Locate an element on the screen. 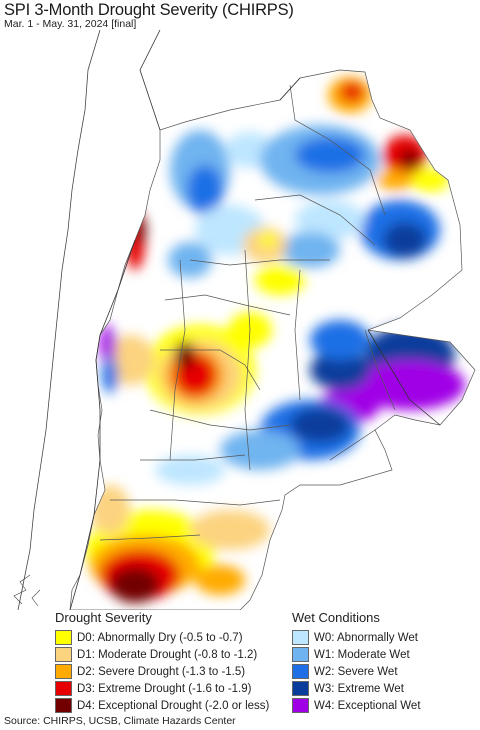 The width and height of the screenshot is (480, 730). legend-item-d3: D3: Extreme Drought (-1.6 to -1.9) is located at coordinates (162, 688).